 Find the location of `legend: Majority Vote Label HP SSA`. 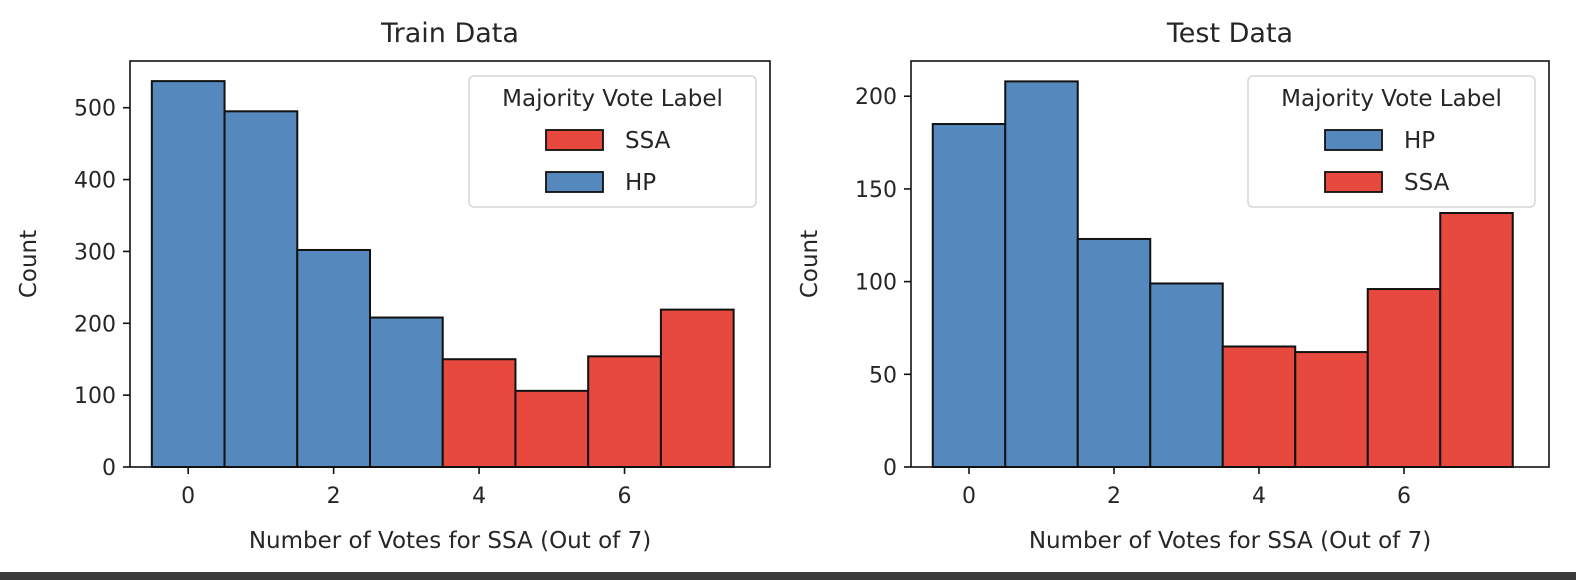

legend: Majority Vote Label HP SSA is located at coordinates (1391, 141).